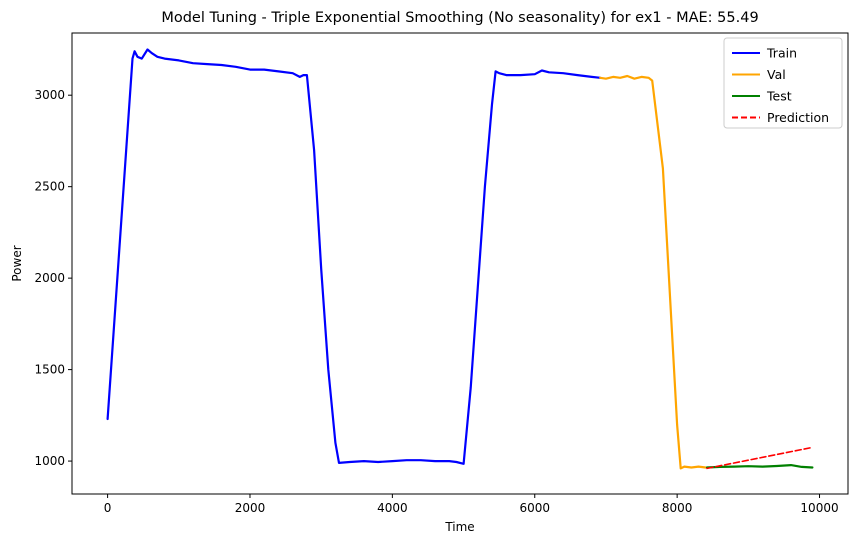  I want to click on legend-label-prediction: Prediction, so click(798, 117).